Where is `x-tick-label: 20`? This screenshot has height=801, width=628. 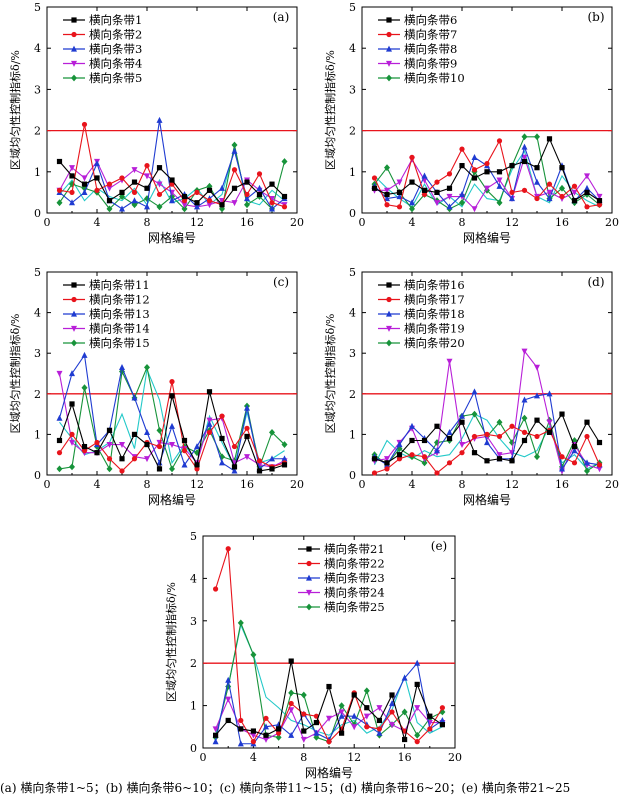 x-tick-label: 20 is located at coordinates (612, 484).